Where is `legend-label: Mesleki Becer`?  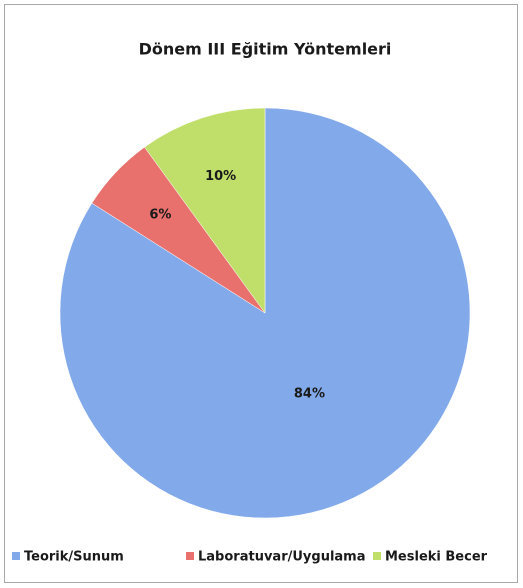 legend-label: Mesleki Becer is located at coordinates (436, 557).